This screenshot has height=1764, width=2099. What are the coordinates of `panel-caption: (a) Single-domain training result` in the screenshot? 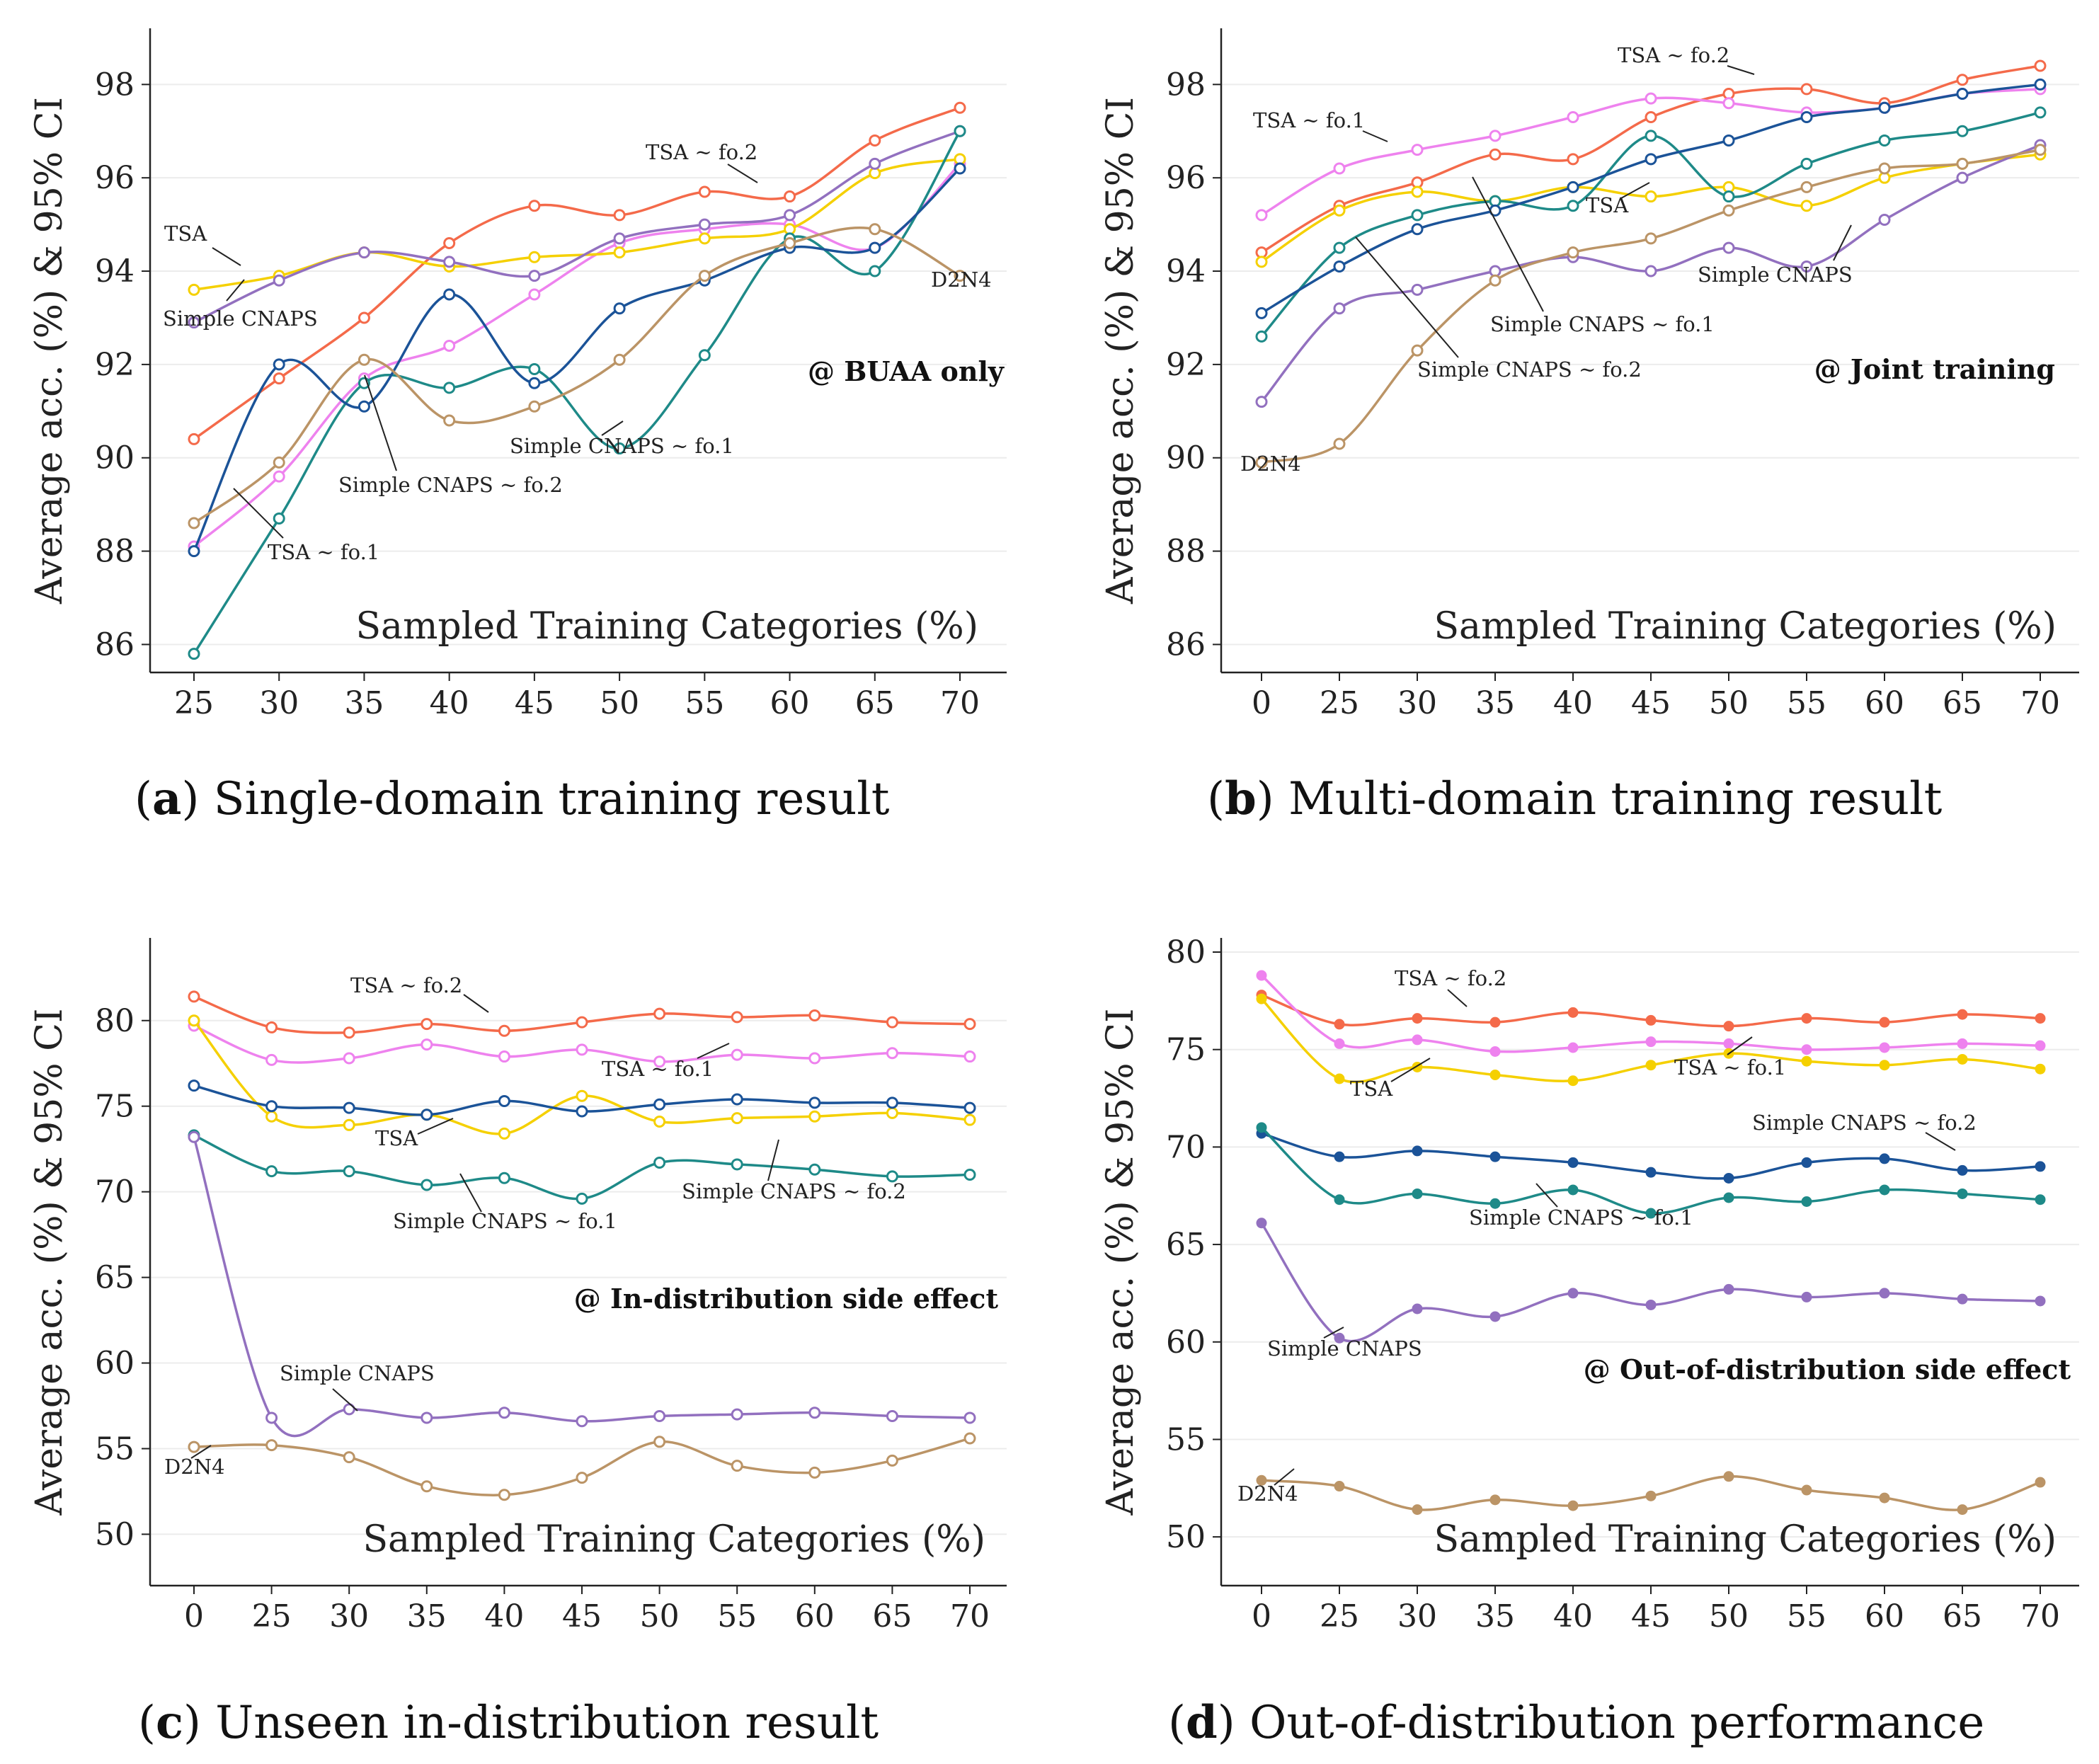 It's located at (512, 798).